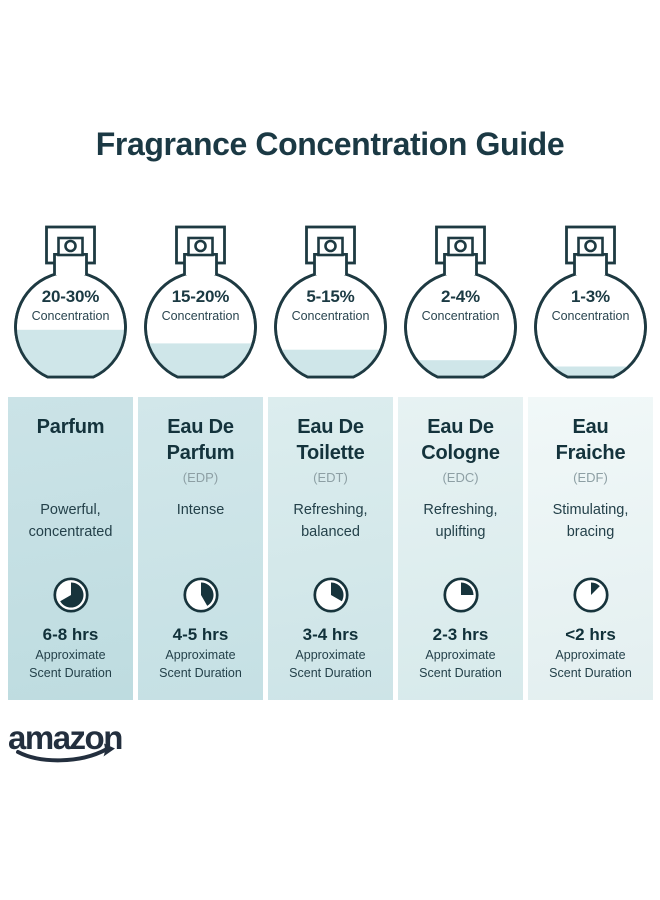  I want to click on concentration-value: 2-4%, so click(460, 296).